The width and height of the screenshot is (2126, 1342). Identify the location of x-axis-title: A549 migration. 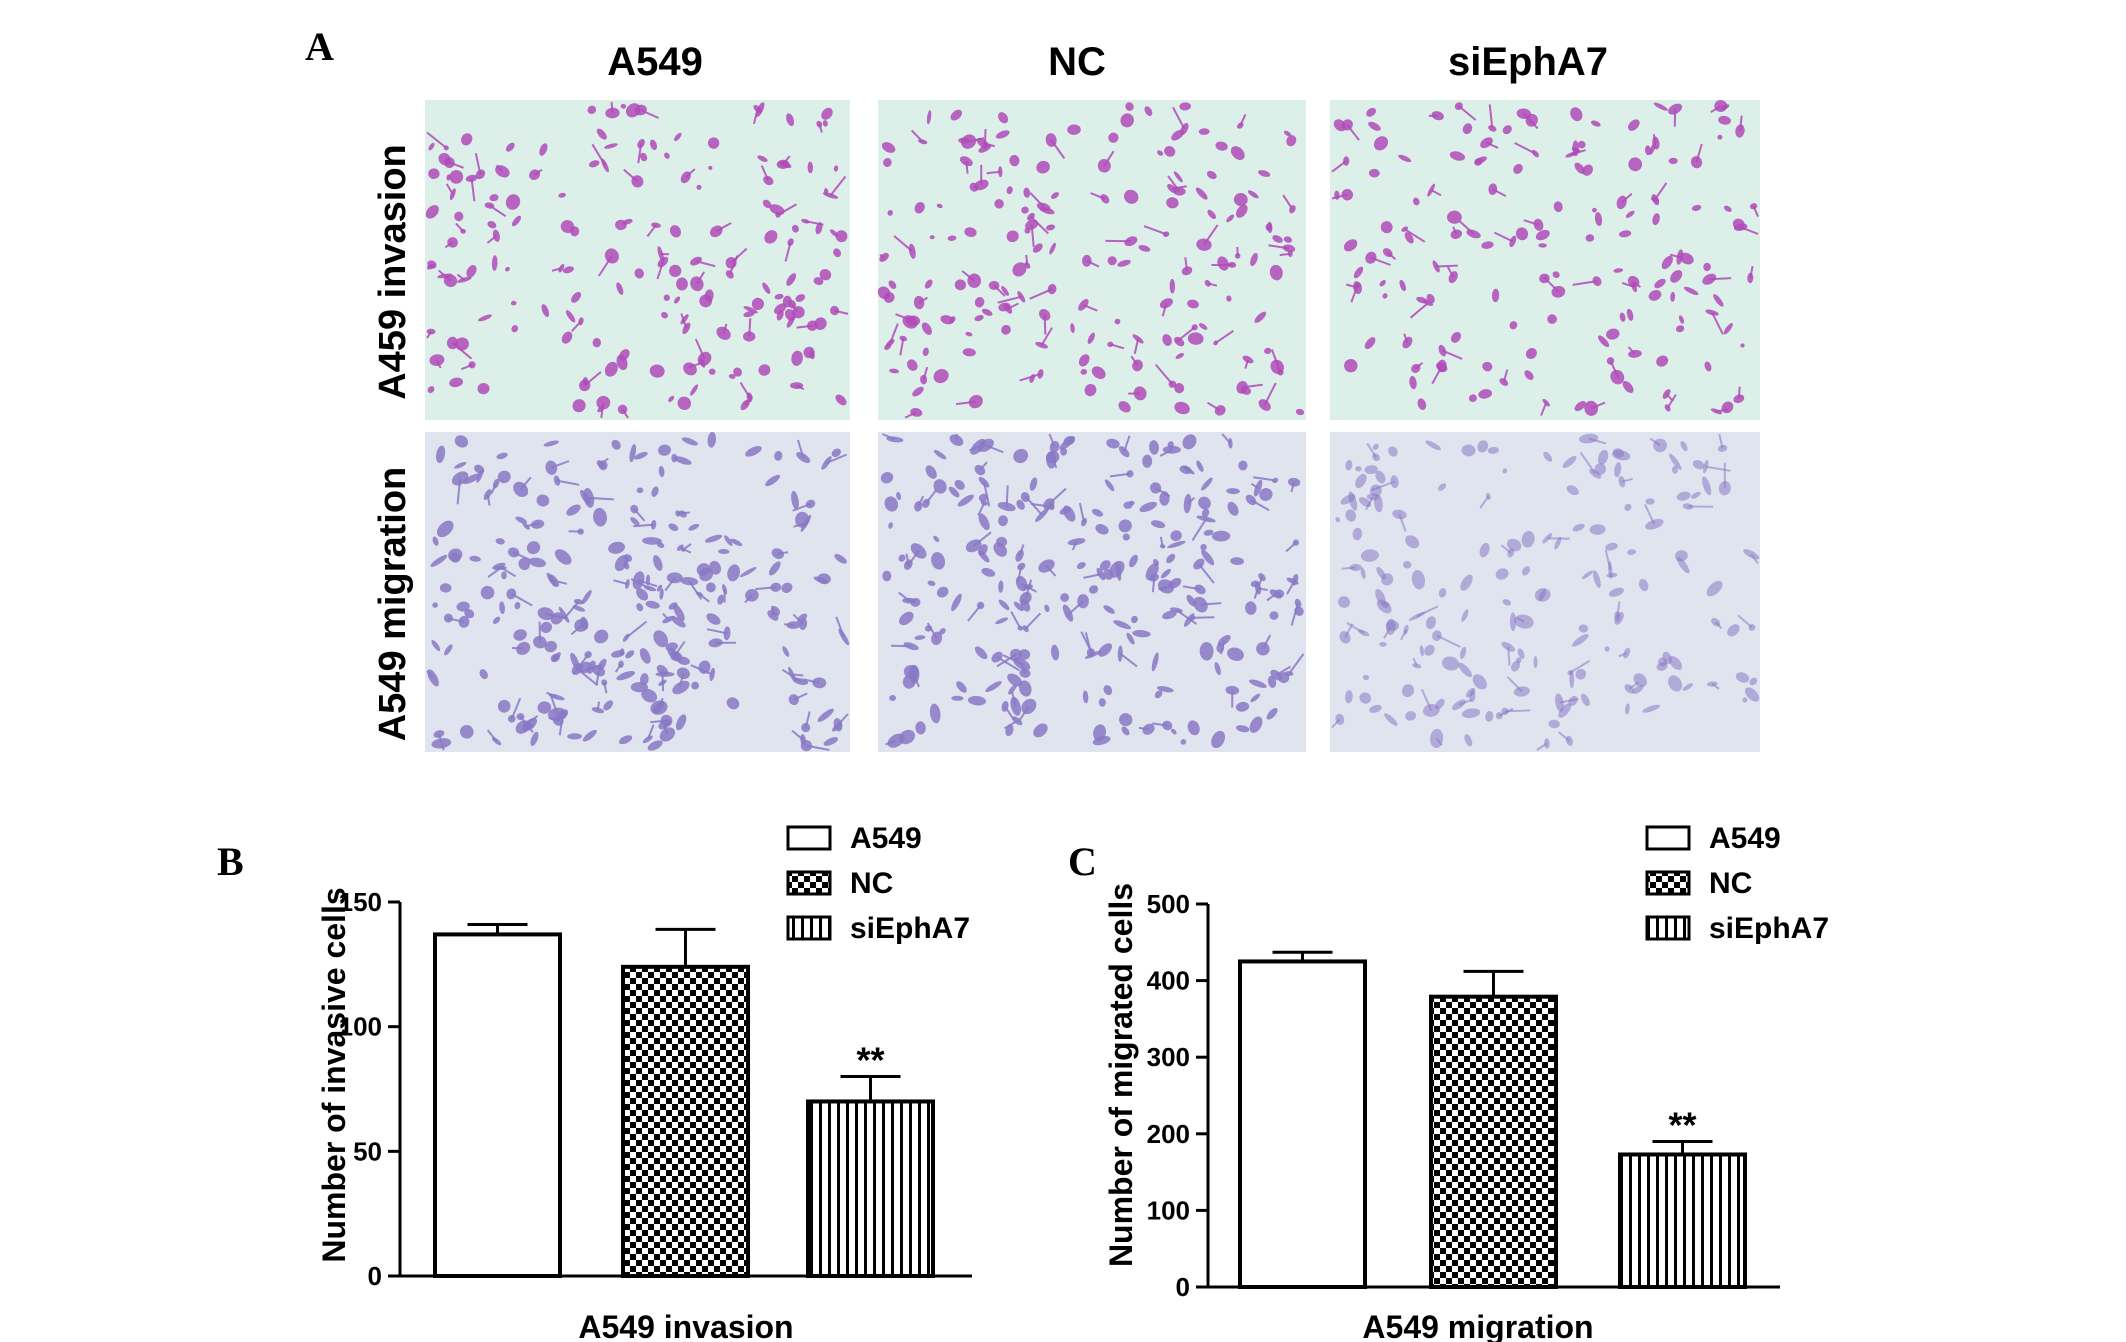
(1477, 1325).